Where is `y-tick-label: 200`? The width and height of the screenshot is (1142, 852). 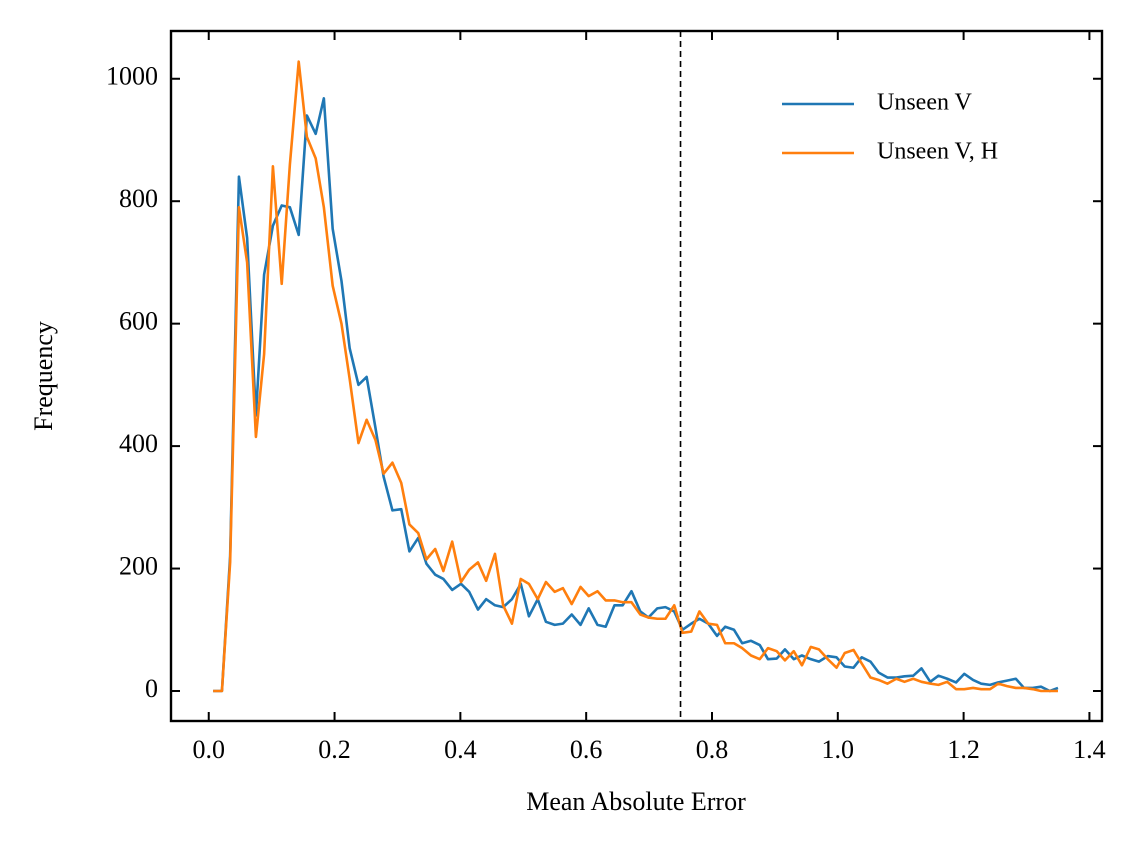 y-tick-label: 200 is located at coordinates (138, 566).